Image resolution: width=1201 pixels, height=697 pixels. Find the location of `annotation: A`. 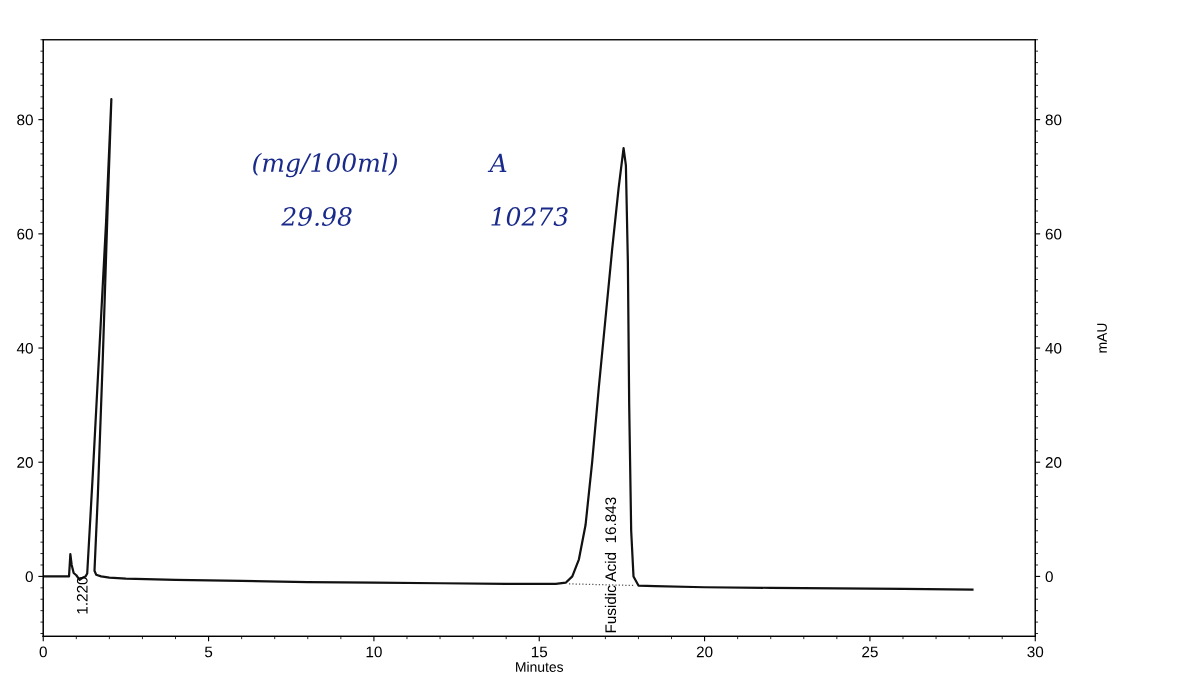

annotation: A is located at coordinates (497, 162).